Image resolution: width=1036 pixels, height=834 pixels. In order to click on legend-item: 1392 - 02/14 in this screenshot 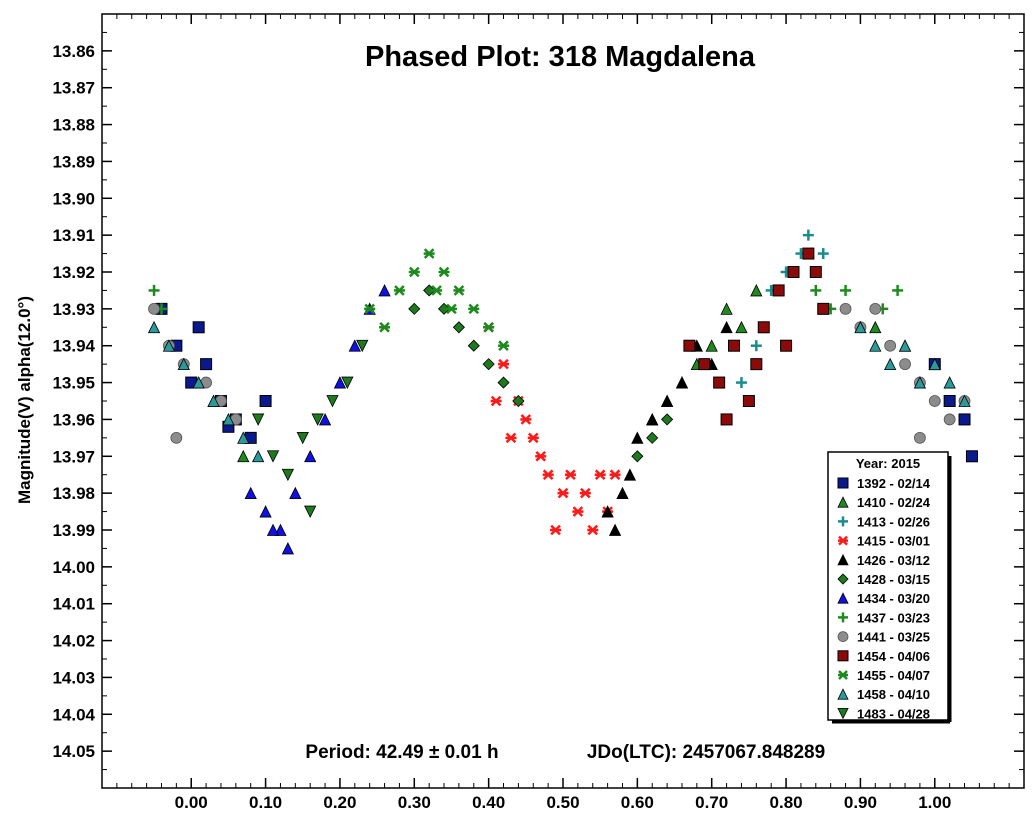, I will do `click(884, 483)`.